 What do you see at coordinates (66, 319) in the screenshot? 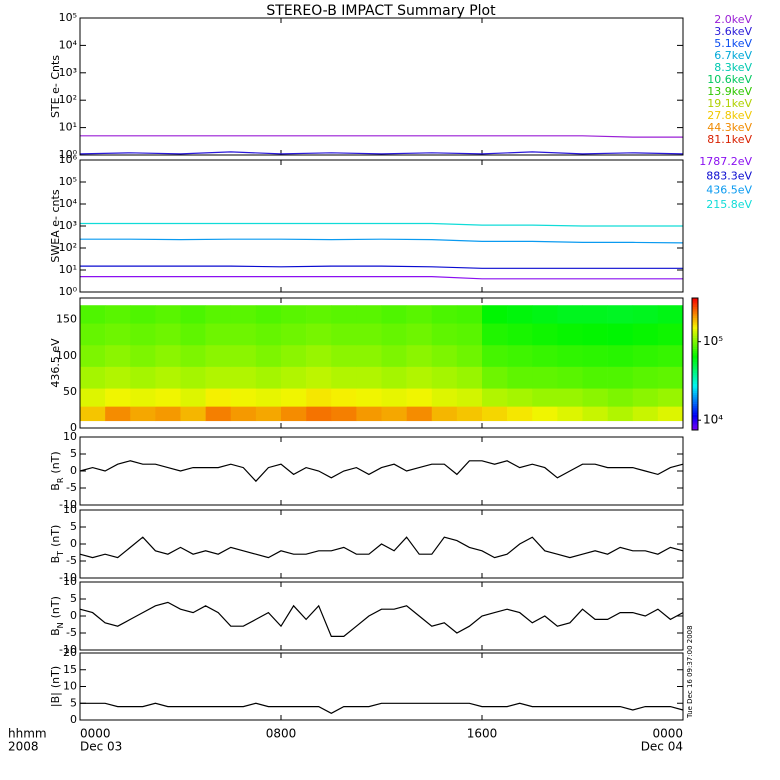
I see `y-tick-label: 150` at bounding box center [66, 319].